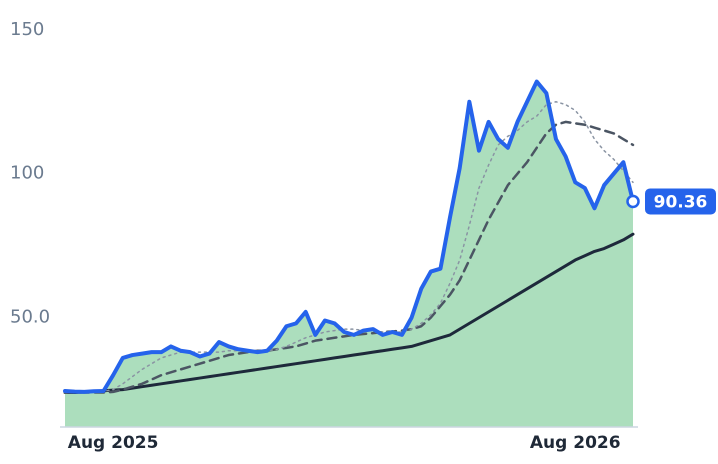 This screenshot has height=464, width=718. I want to click on x-tick-label: Aug 2025, so click(113, 443).